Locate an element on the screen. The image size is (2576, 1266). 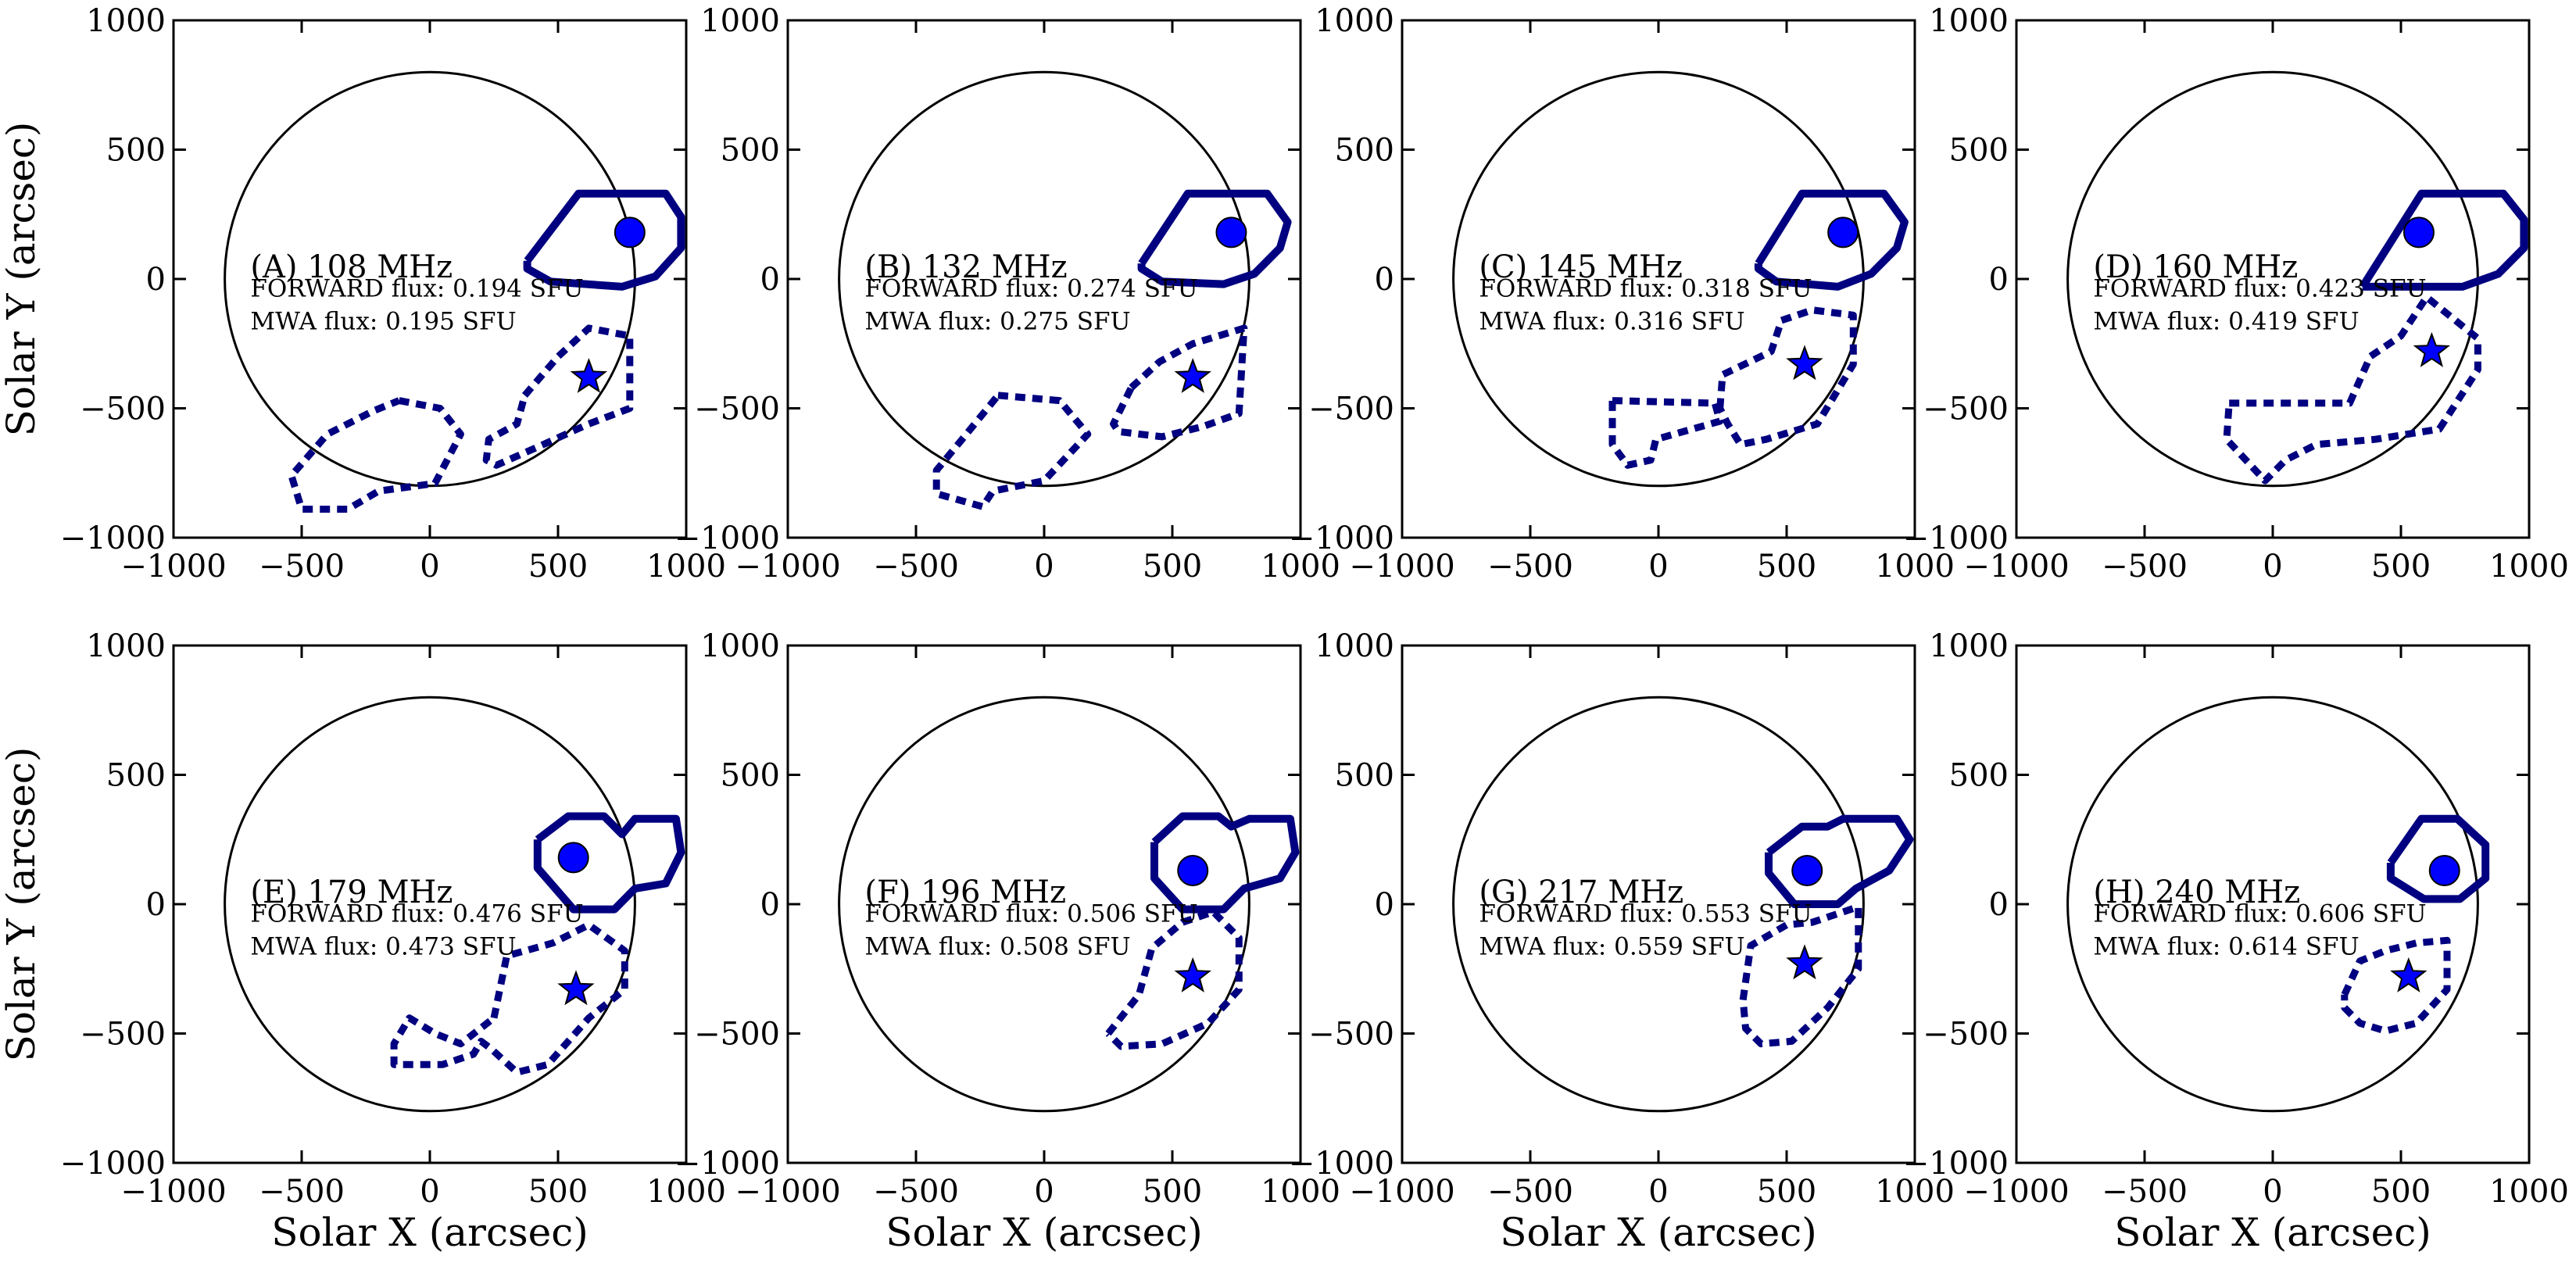
panel-label: (C) 145 MHz is located at coordinates (1581, 267).